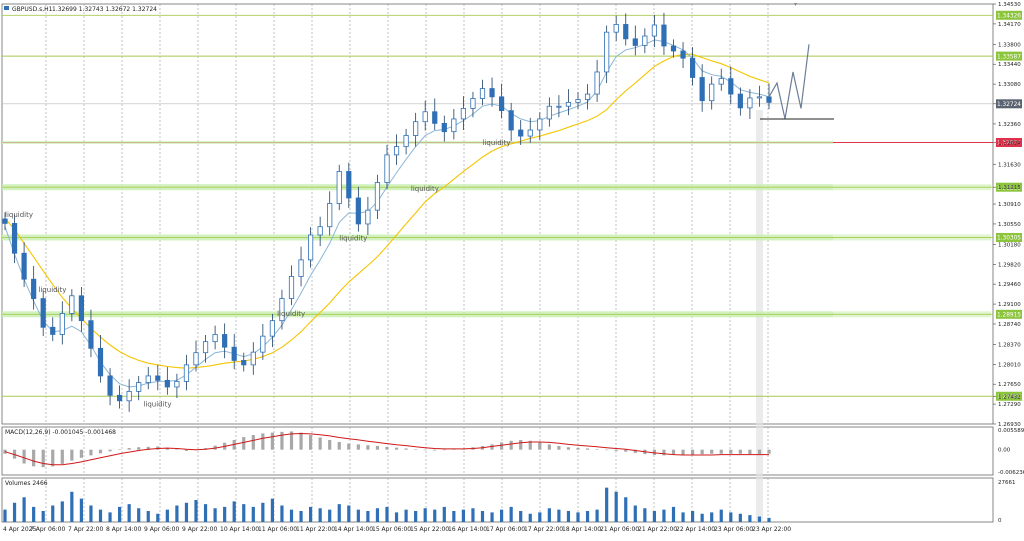 The image size is (1024, 541). I want to click on level-price-label: 1.34326, so click(1009, 16).